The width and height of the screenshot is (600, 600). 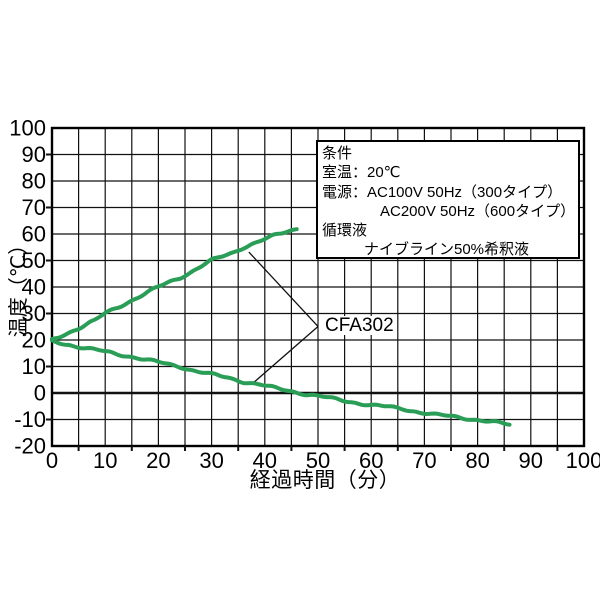 What do you see at coordinates (34, 207) in the screenshot?
I see `y-tick-label: 70` at bounding box center [34, 207].